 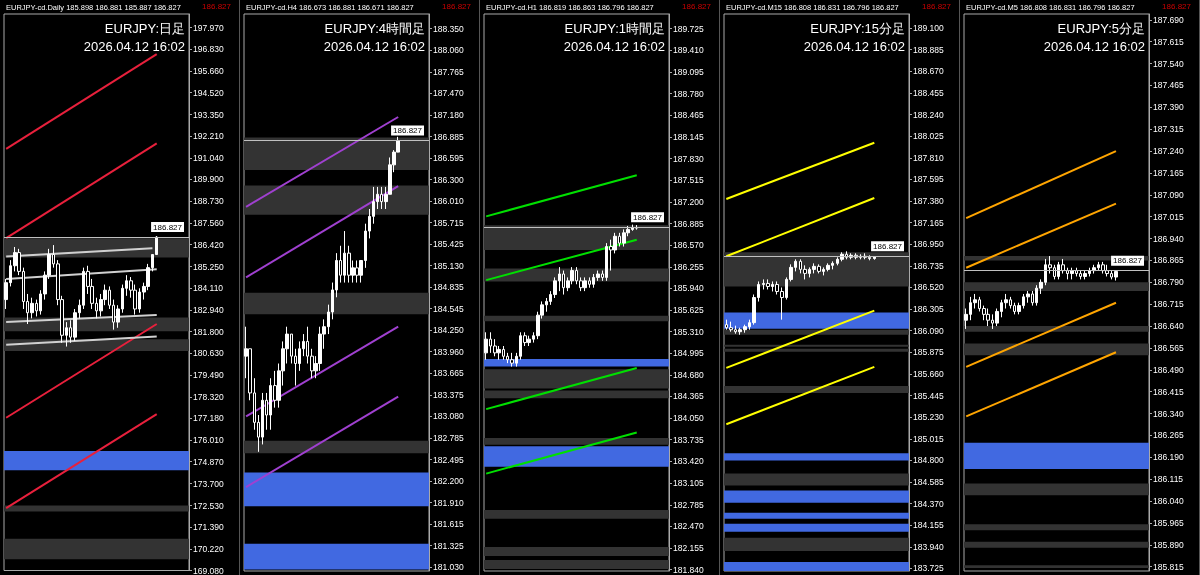 What do you see at coordinates (688, 93) in the screenshot?
I see `y-tick-label: 188.780` at bounding box center [688, 93].